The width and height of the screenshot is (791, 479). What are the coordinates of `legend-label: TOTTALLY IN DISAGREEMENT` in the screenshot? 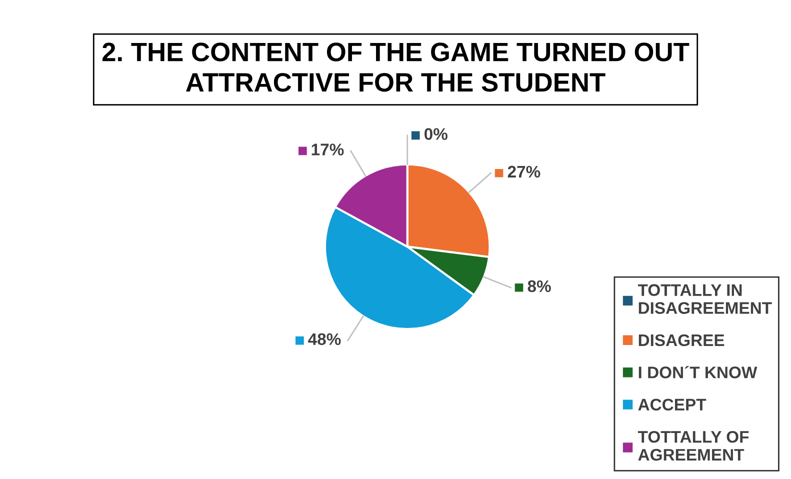 It's located at (705, 299).